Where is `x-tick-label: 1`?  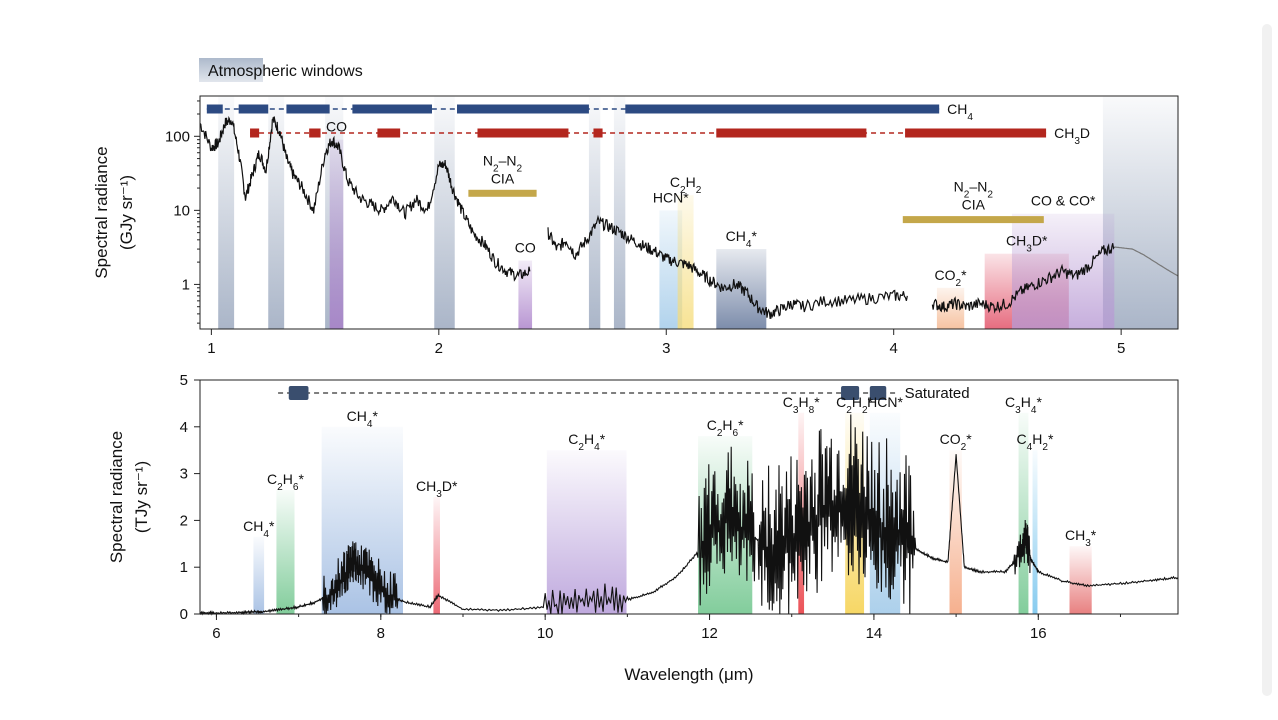 x-tick-label: 1 is located at coordinates (211, 348).